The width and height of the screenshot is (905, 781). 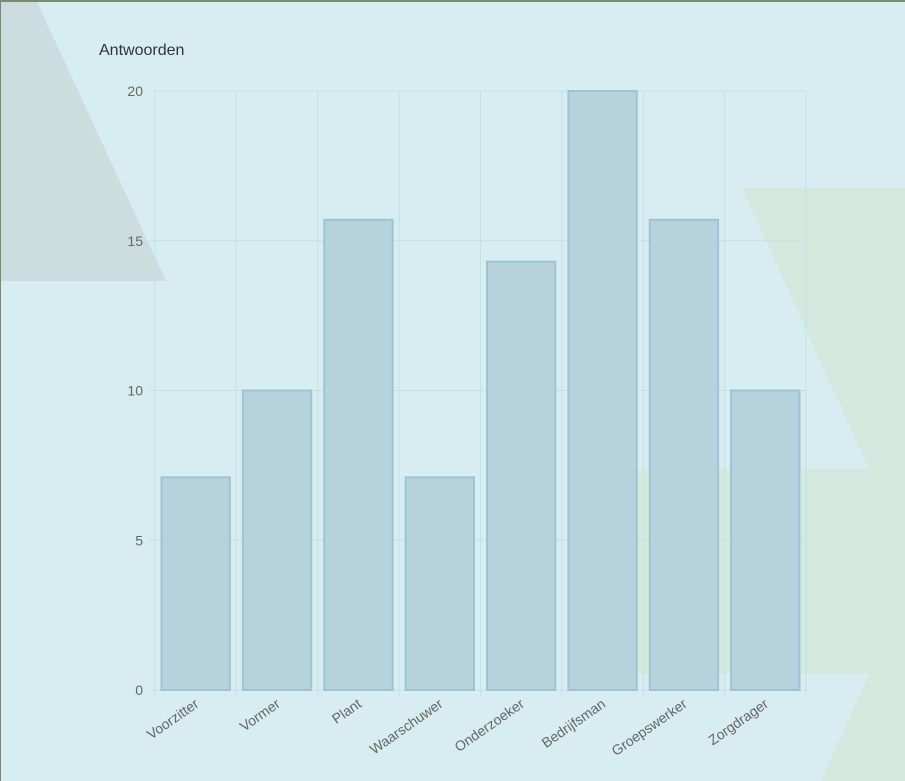 I want to click on x-tick-label: Onderzoeker, so click(x=489, y=725).